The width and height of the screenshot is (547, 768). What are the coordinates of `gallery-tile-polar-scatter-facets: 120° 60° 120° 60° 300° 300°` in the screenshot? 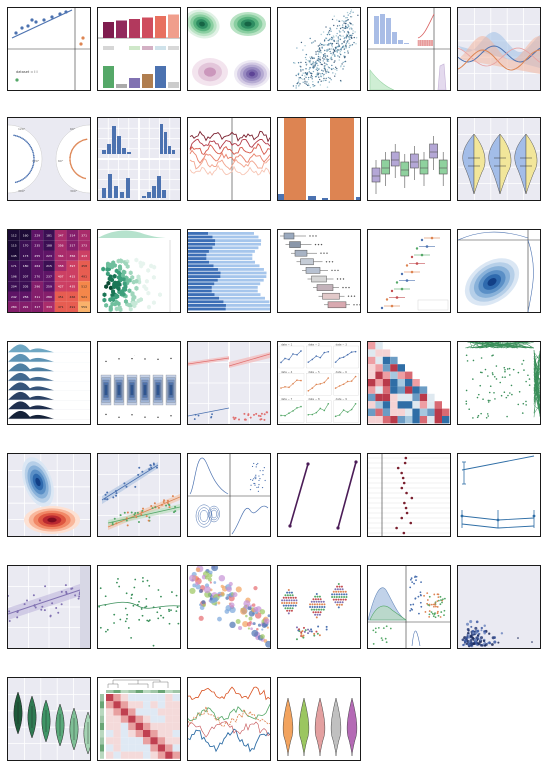 It's located at (49, 159).